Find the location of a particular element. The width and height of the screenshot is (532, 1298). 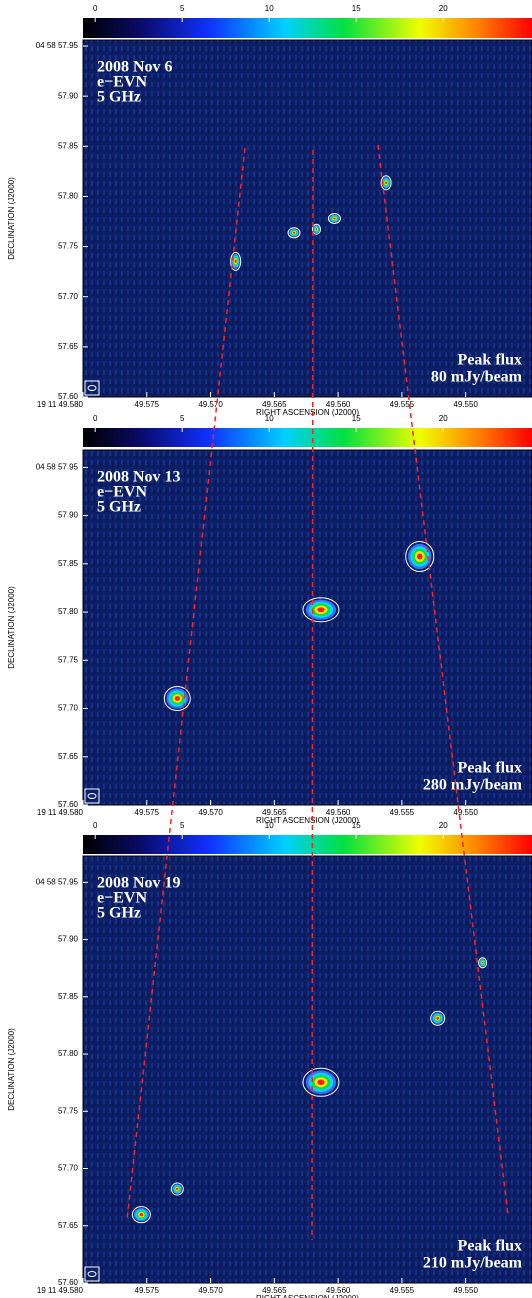

x-tick-label: 49.550 is located at coordinates (465, 1290).